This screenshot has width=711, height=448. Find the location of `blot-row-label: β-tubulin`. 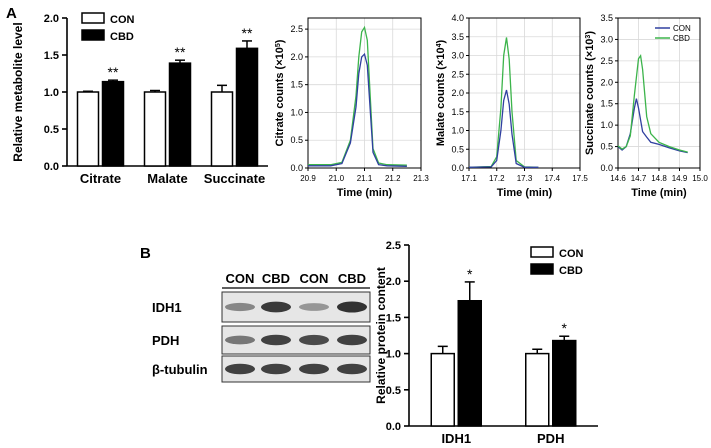

blot-row-label: β-tubulin is located at coordinates (180, 369).